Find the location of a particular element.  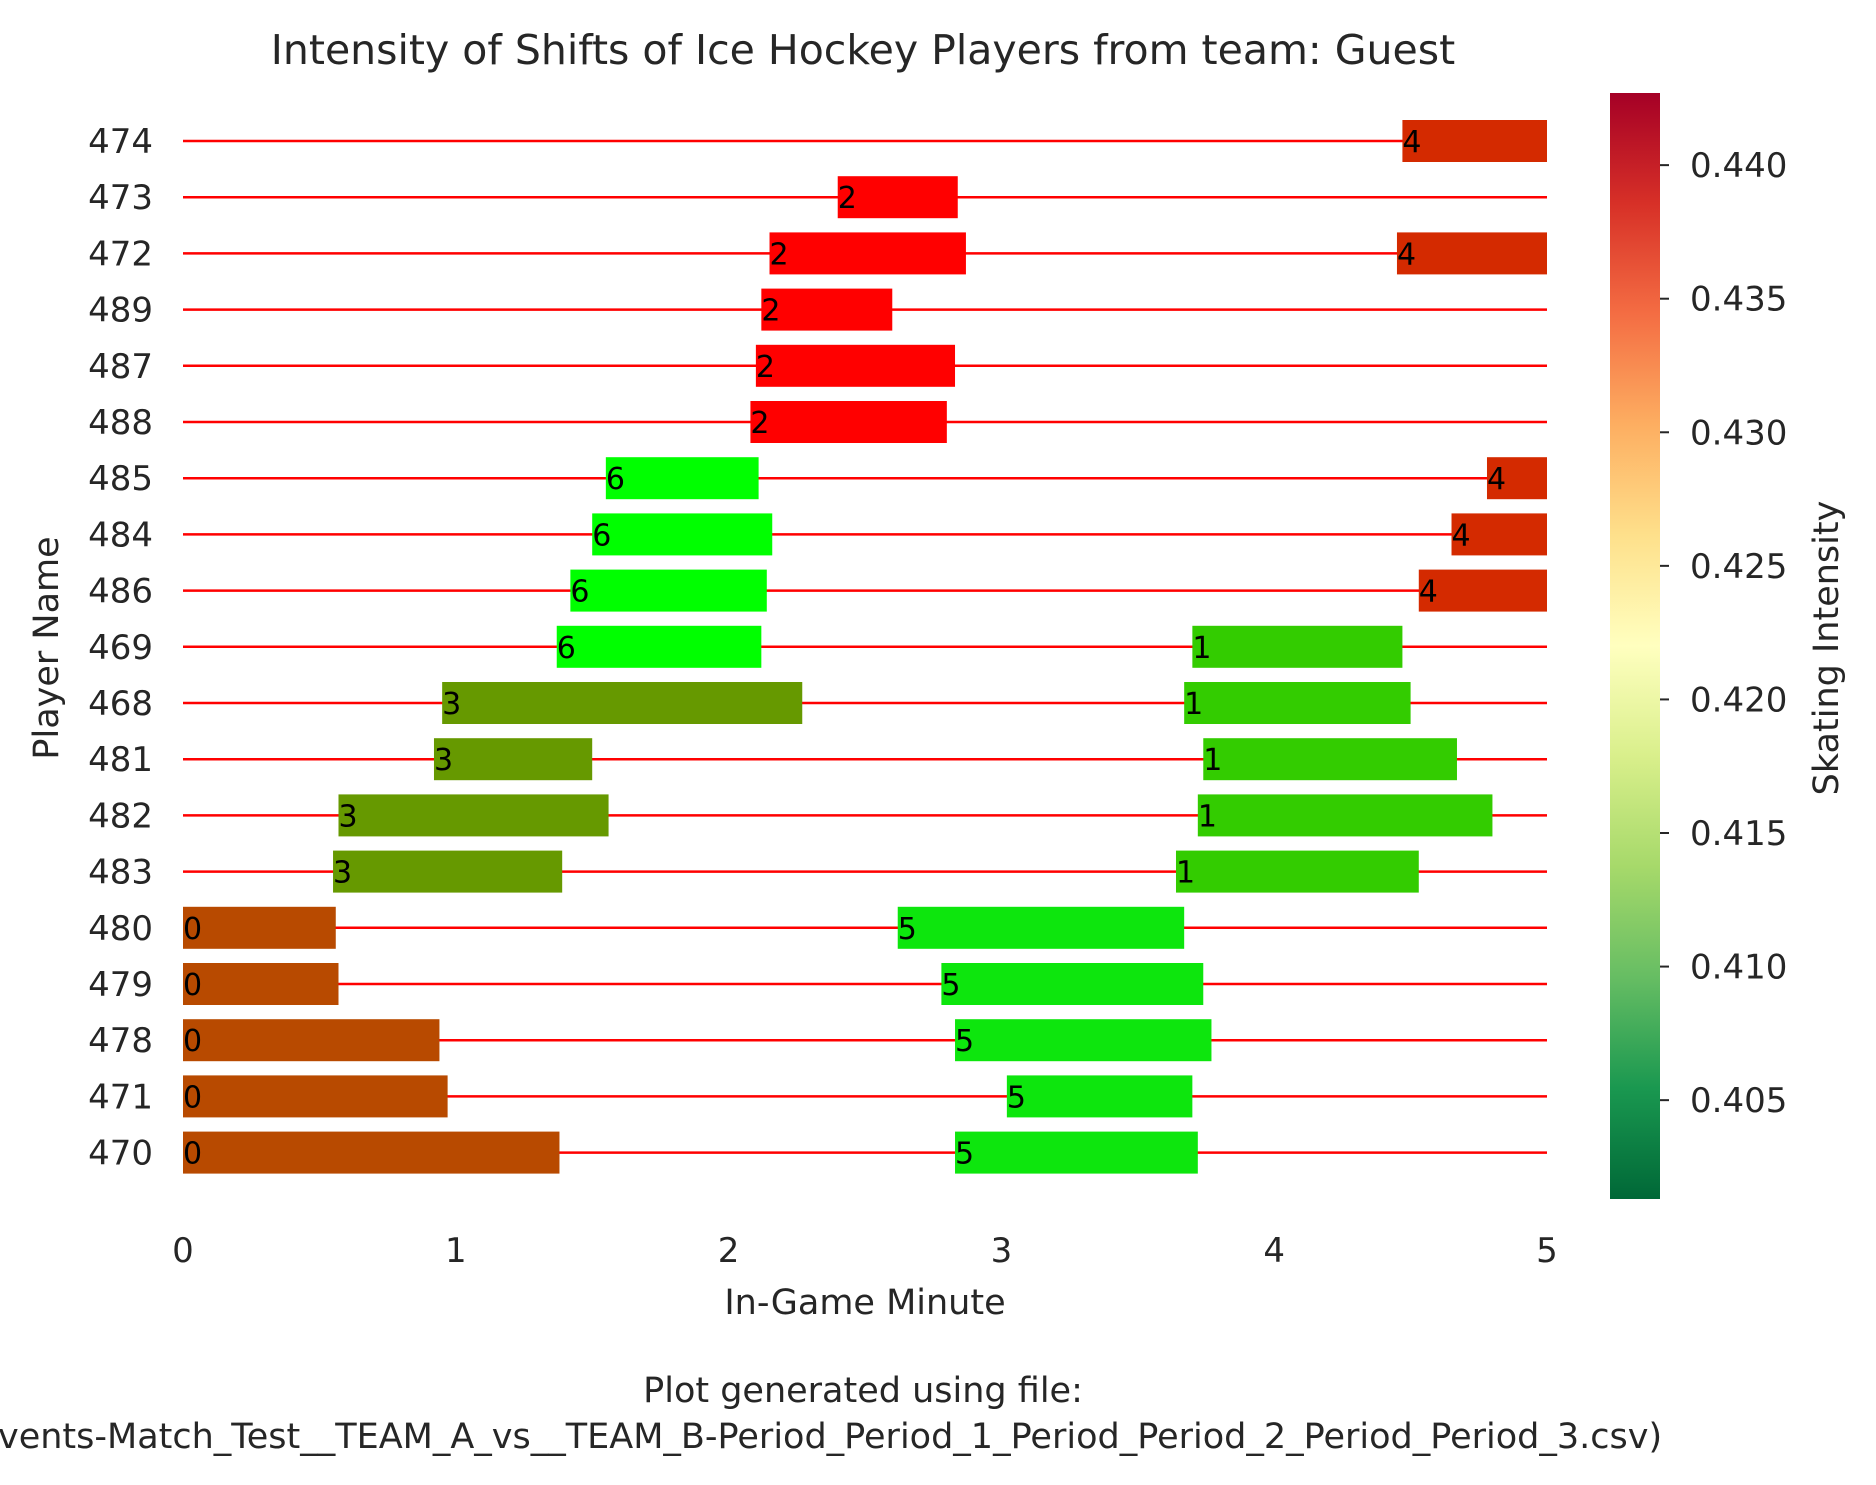

y-tick-label: 488 is located at coordinates (120, 423).